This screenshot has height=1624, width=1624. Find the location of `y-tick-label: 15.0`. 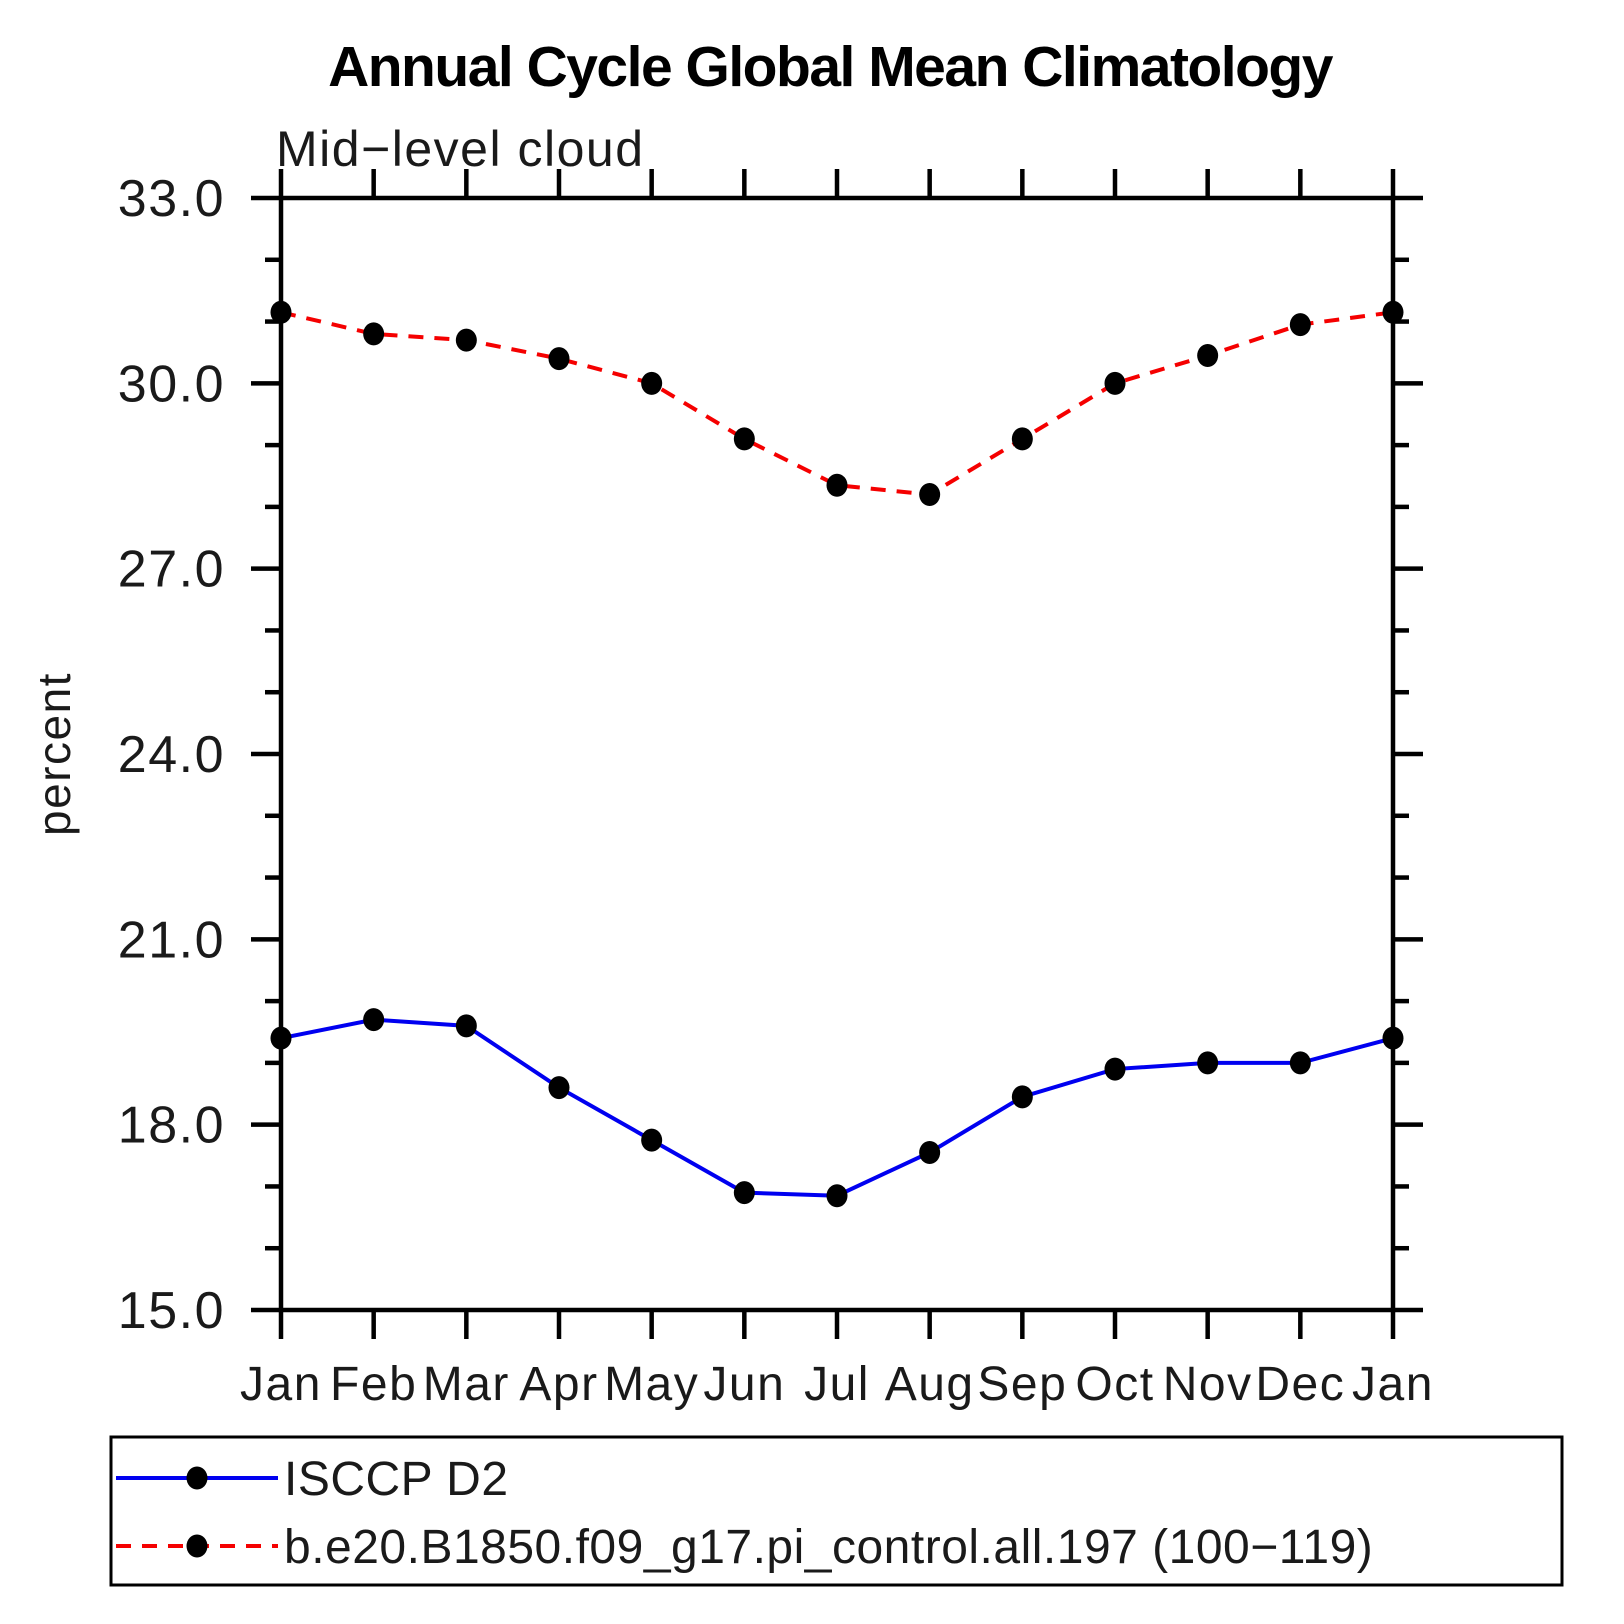

y-tick-label: 15.0 is located at coordinates (171, 1311).